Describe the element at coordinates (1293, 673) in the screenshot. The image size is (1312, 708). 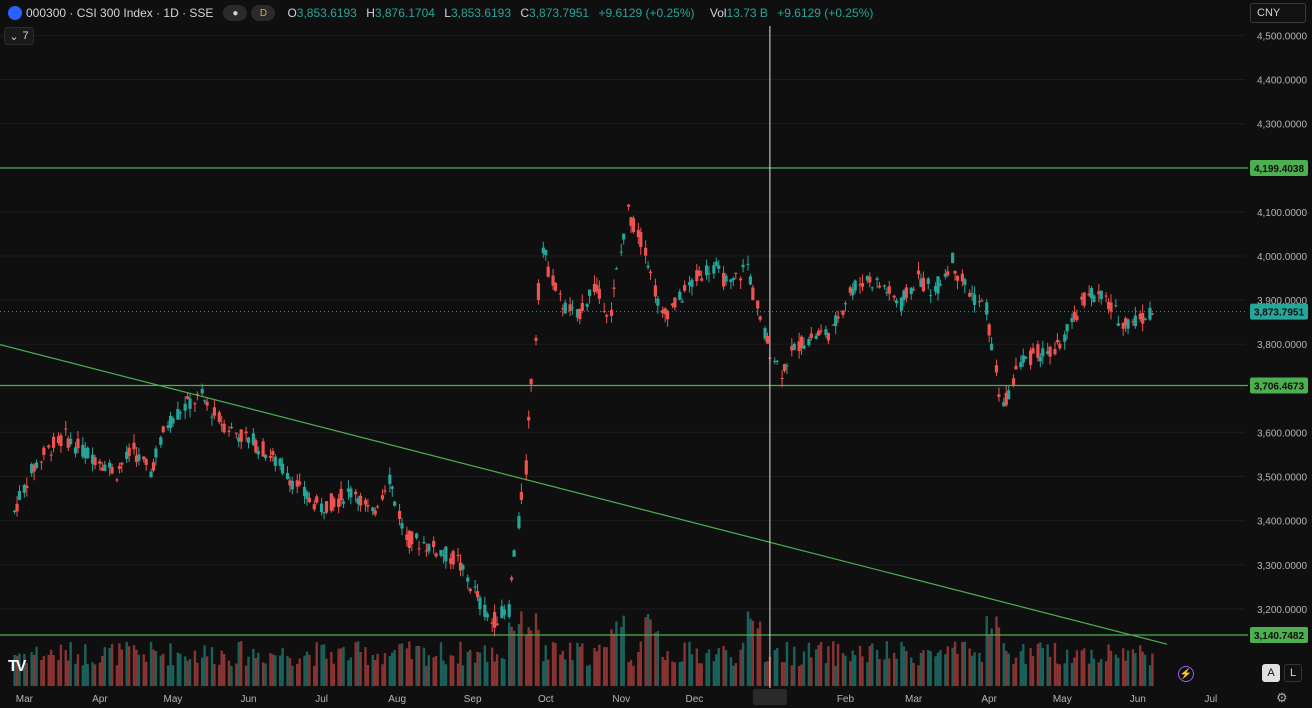
I see `log-scale-button: L` at that location.